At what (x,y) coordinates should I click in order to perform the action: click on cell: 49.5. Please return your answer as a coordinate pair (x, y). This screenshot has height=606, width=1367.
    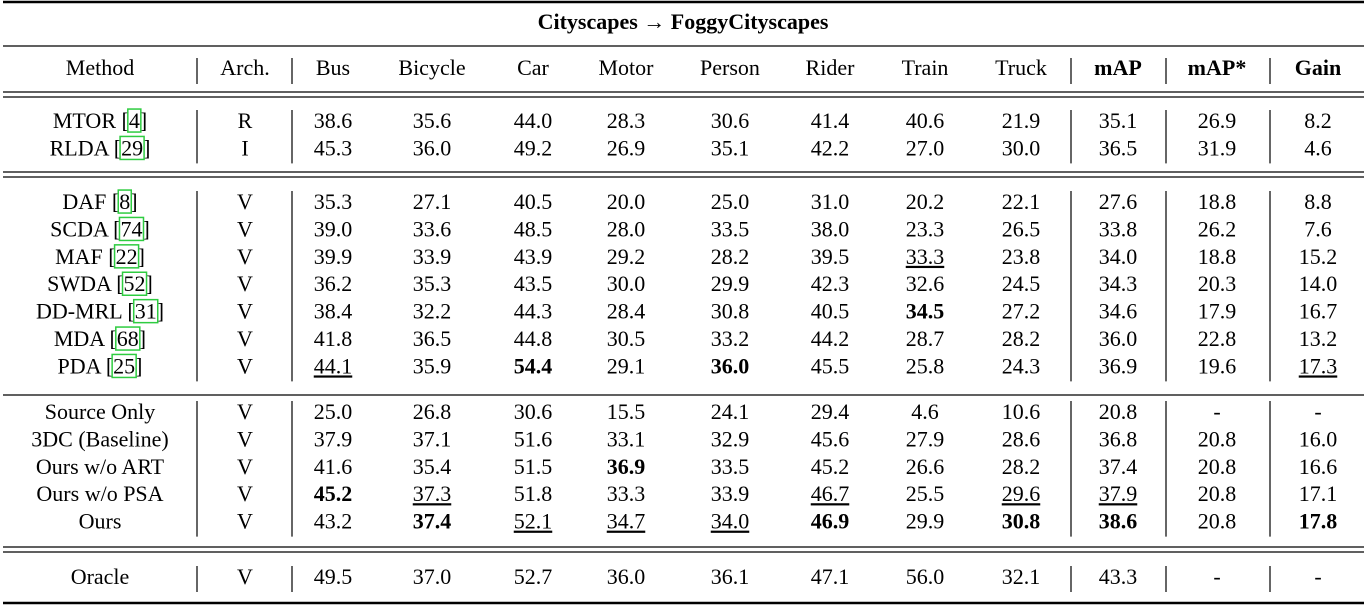
    Looking at the image, I should click on (333, 576).